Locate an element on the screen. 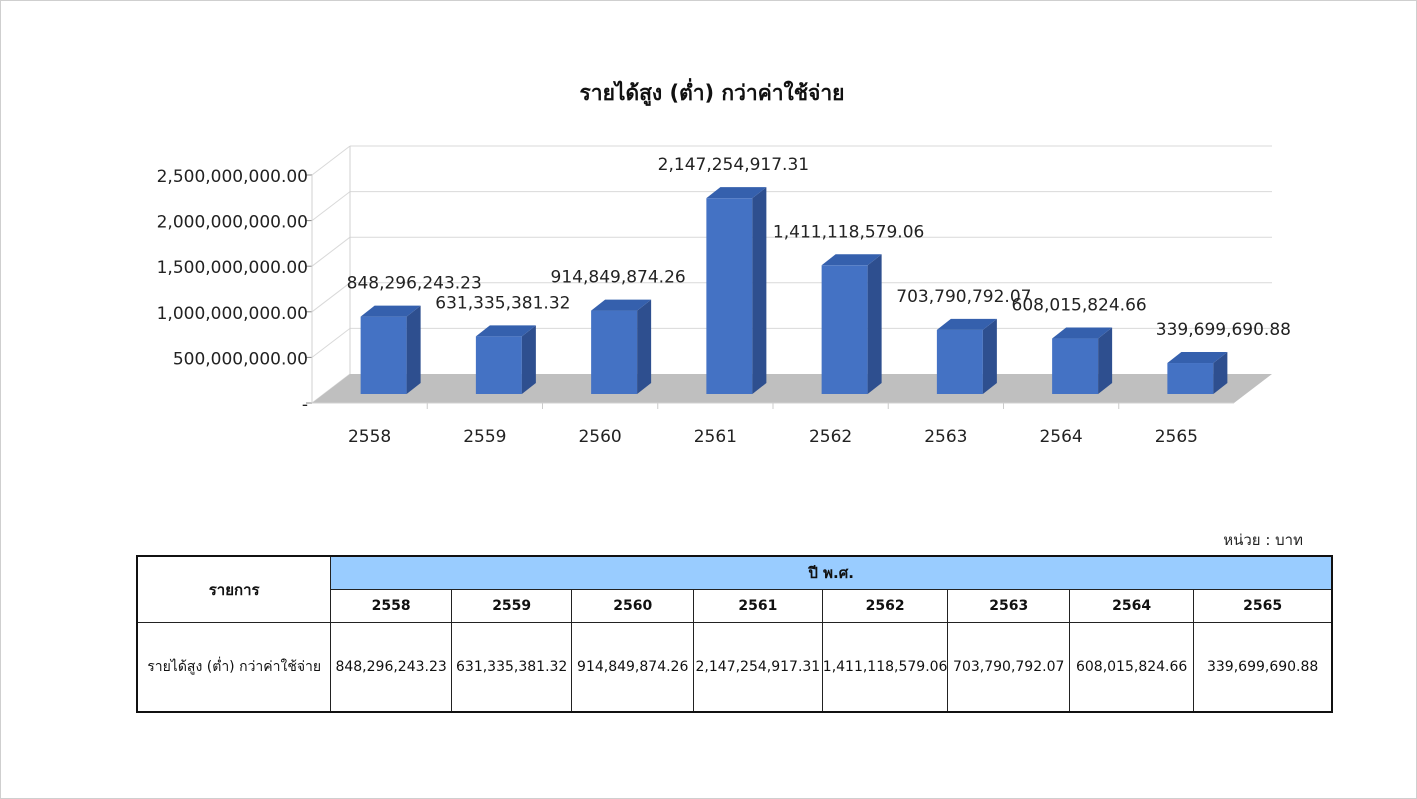 The image size is (1417, 799). data-label: 339,699,690.88 is located at coordinates (1223, 330).